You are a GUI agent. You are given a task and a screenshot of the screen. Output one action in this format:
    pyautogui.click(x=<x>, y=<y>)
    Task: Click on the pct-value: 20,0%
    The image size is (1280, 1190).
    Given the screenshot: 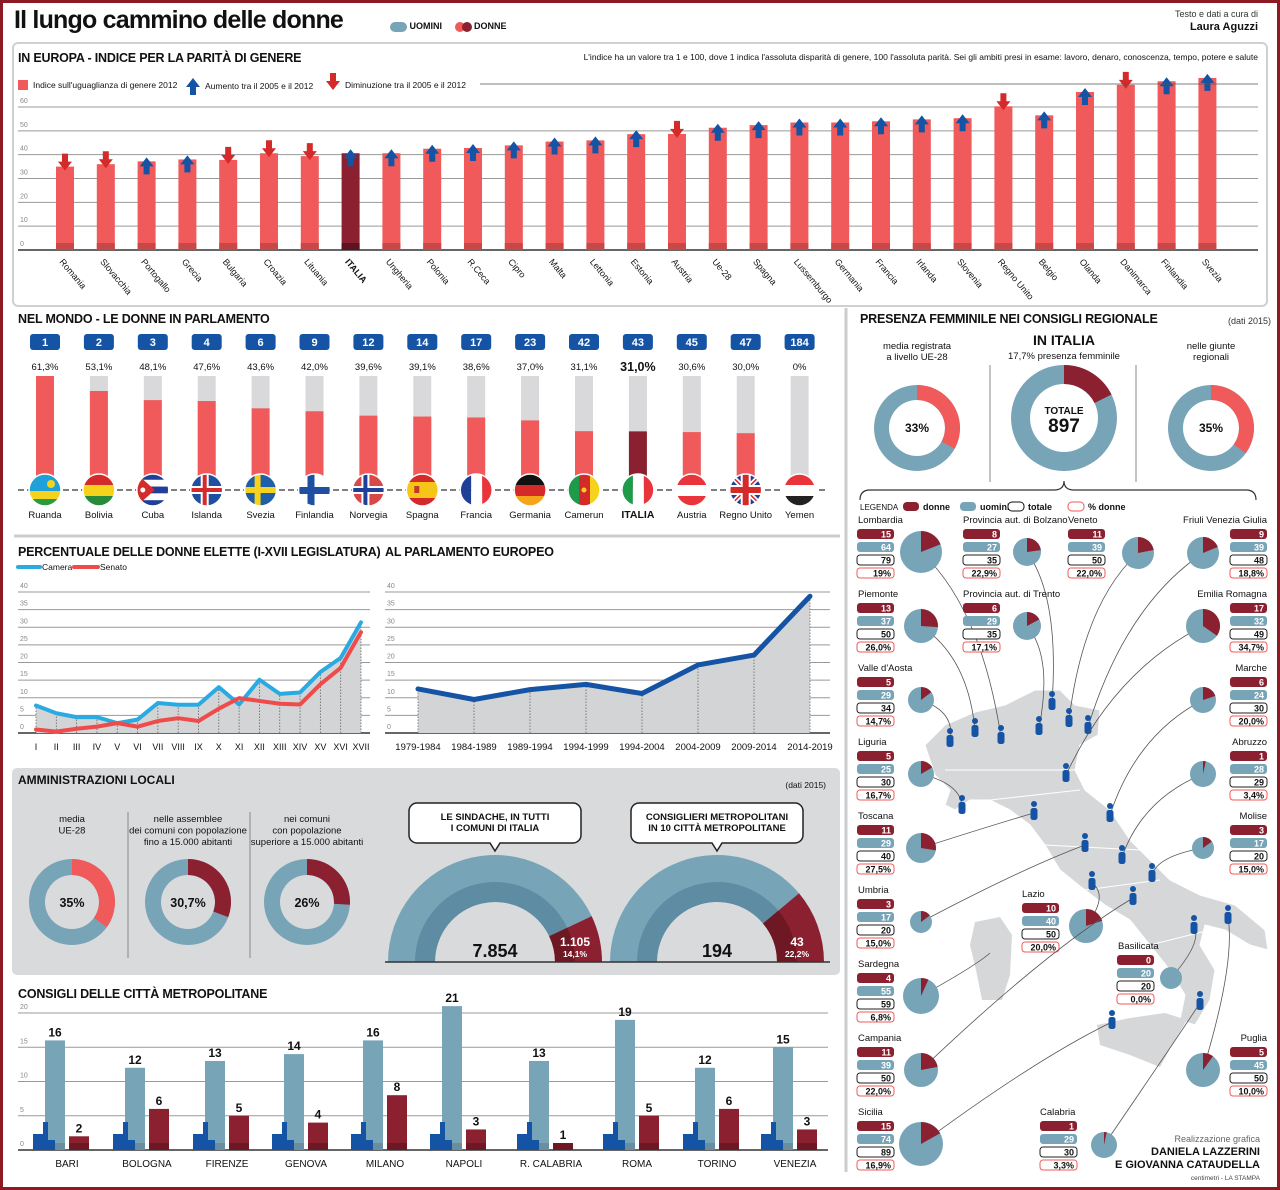 What is the action you would take?
    pyautogui.click(x=1043, y=948)
    